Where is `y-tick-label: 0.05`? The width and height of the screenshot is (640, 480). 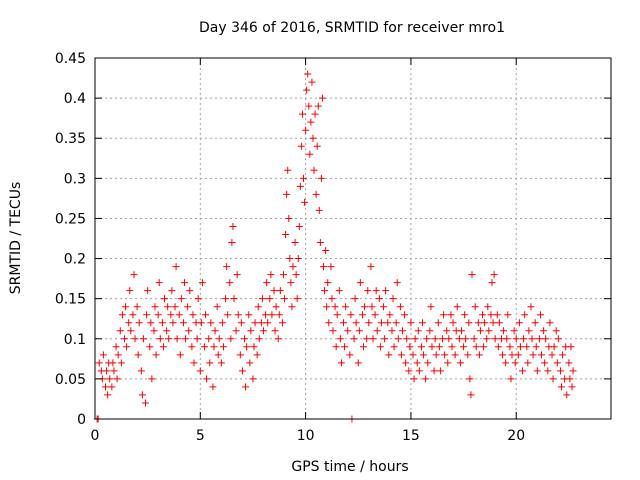
y-tick-label: 0.05 is located at coordinates (70, 380).